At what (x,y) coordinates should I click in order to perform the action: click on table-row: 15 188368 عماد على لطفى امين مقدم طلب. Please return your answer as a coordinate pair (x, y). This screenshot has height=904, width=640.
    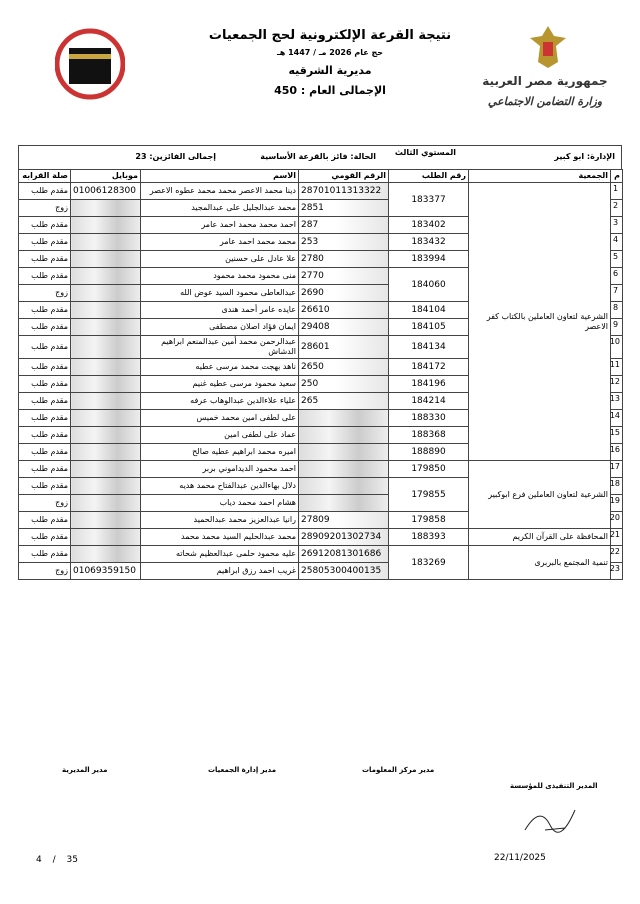
    Looking at the image, I should click on (320, 435).